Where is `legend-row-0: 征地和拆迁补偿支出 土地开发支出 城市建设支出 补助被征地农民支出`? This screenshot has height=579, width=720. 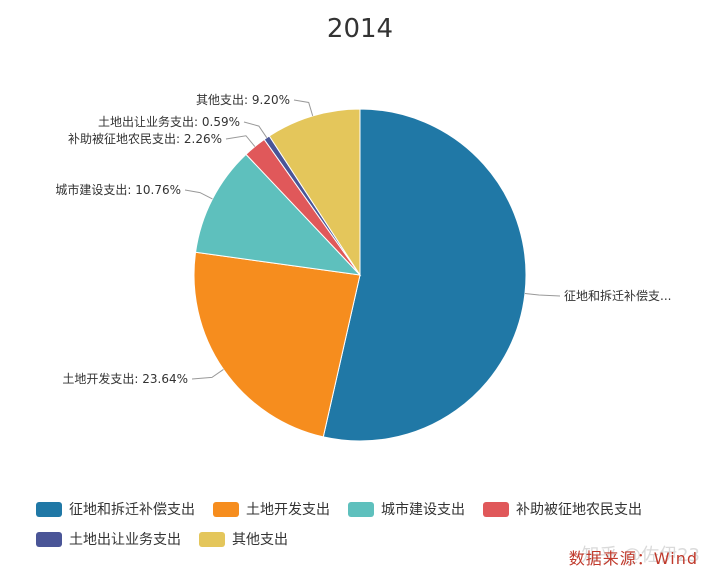
legend-row-0: 征地和拆迁补偿支出 土地开发支出 城市建设支出 补助被征地农民支出 is located at coordinates (366, 509).